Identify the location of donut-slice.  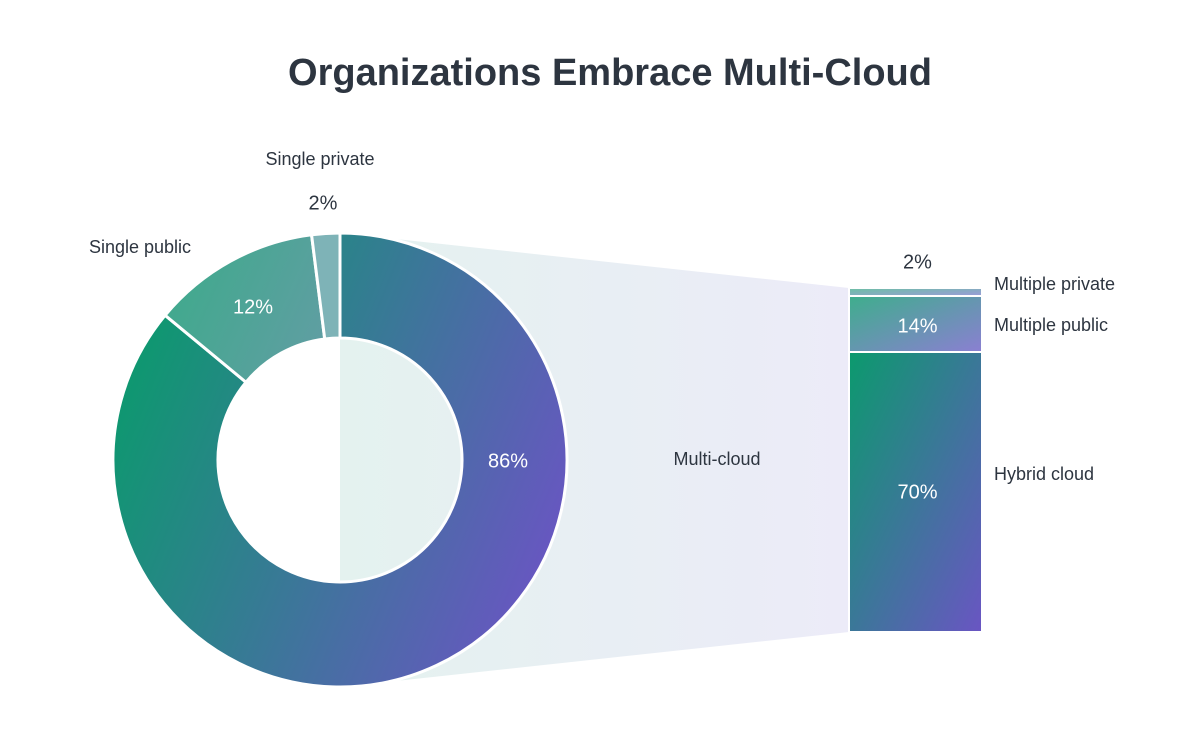
(325, 286).